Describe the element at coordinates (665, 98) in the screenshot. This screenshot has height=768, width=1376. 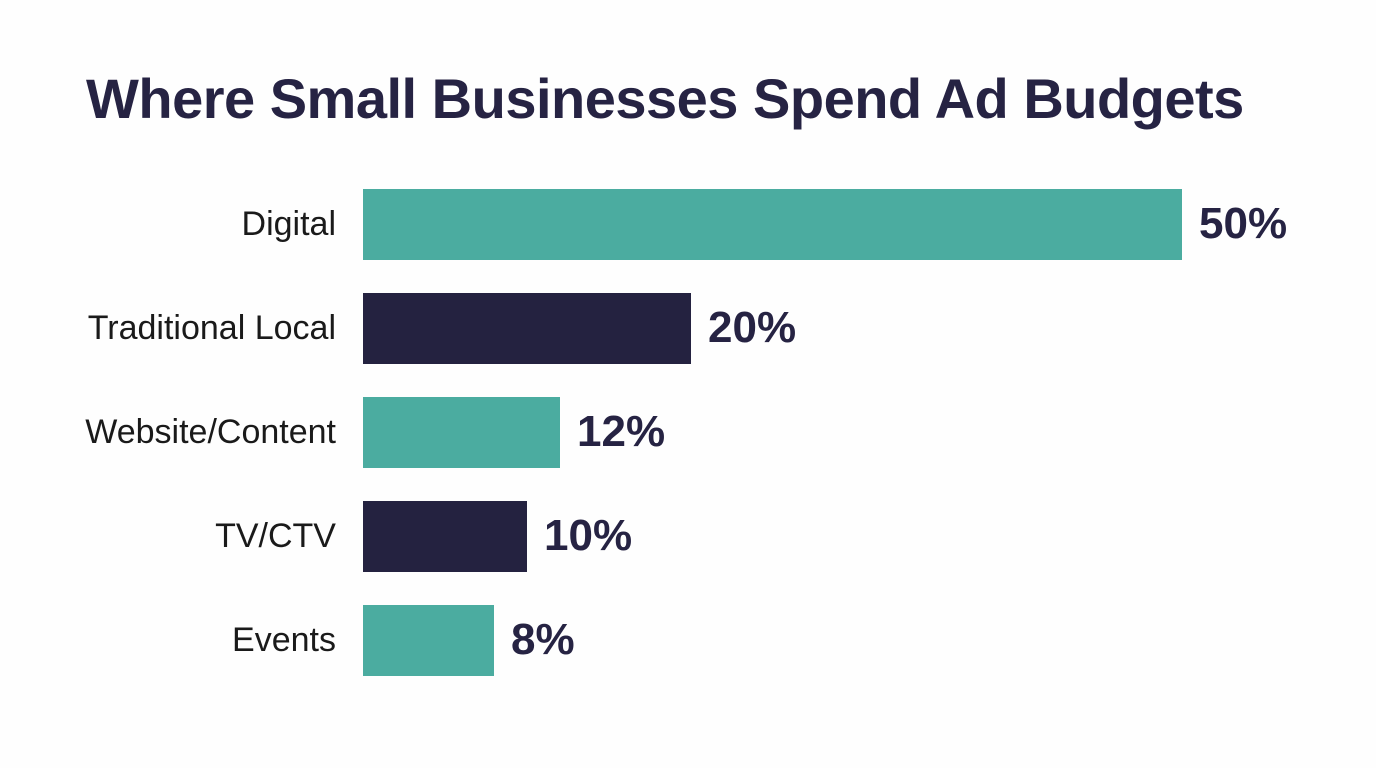
I see `chart-title: Where Small Businesses Spend Ad Budgets` at that location.